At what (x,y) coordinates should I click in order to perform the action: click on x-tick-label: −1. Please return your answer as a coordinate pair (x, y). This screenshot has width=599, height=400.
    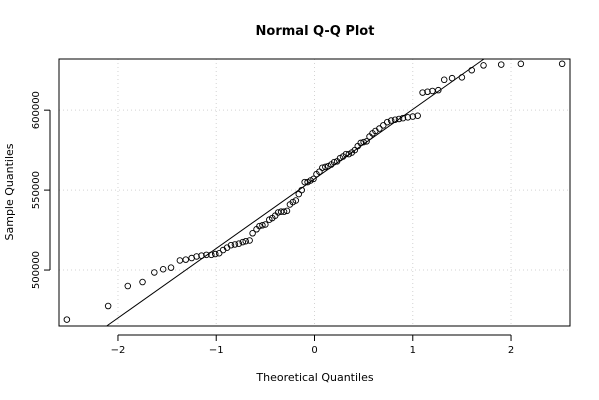
    Looking at the image, I should click on (216, 350).